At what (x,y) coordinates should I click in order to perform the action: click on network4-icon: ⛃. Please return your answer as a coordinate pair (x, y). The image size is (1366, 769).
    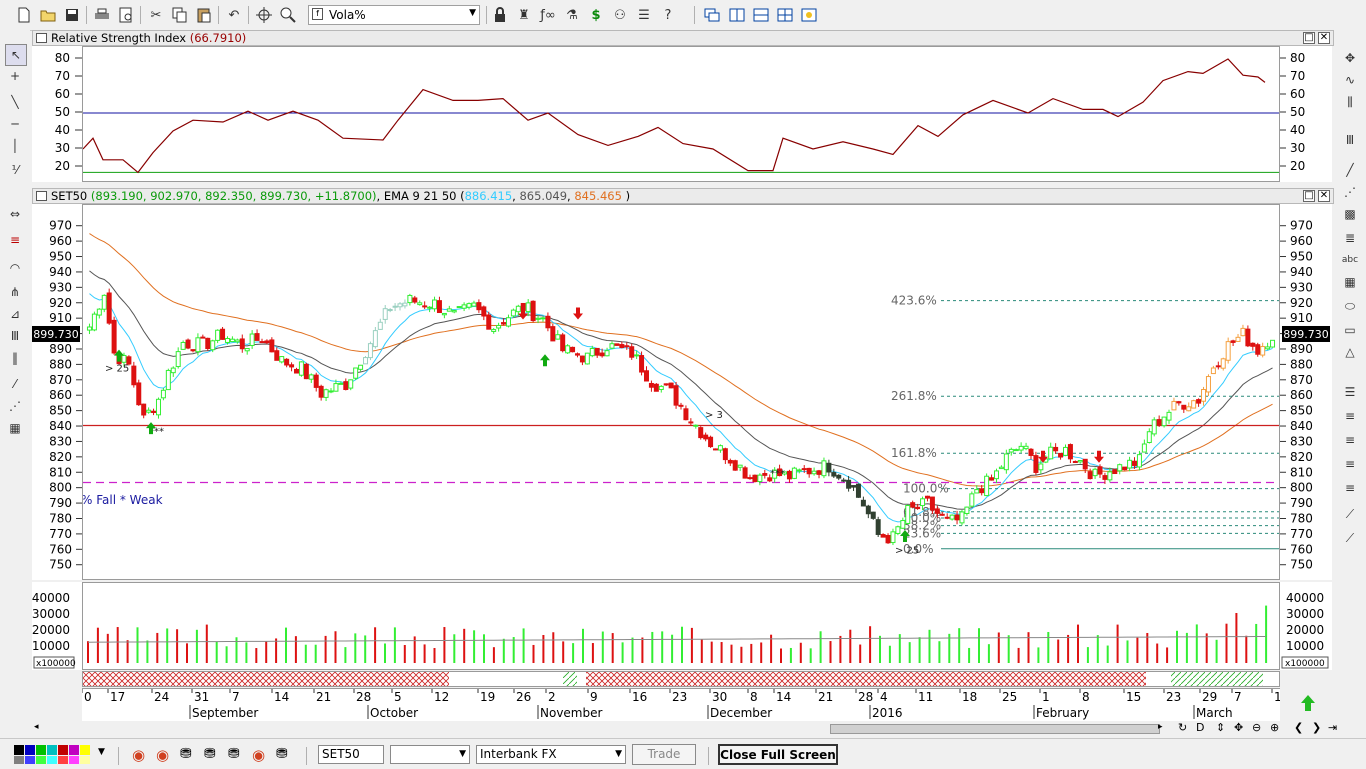
    Looking at the image, I should click on (282, 754).